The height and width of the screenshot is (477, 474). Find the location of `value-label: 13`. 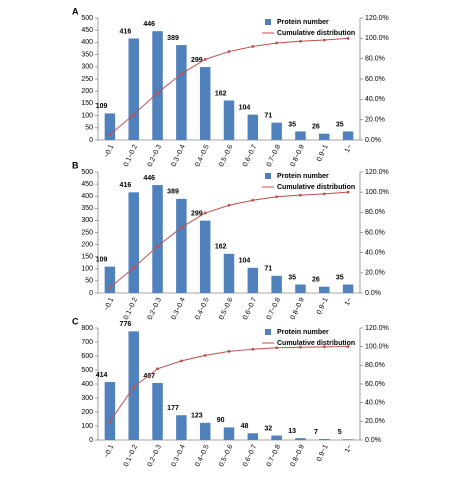

value-label: 13 is located at coordinates (292, 431).